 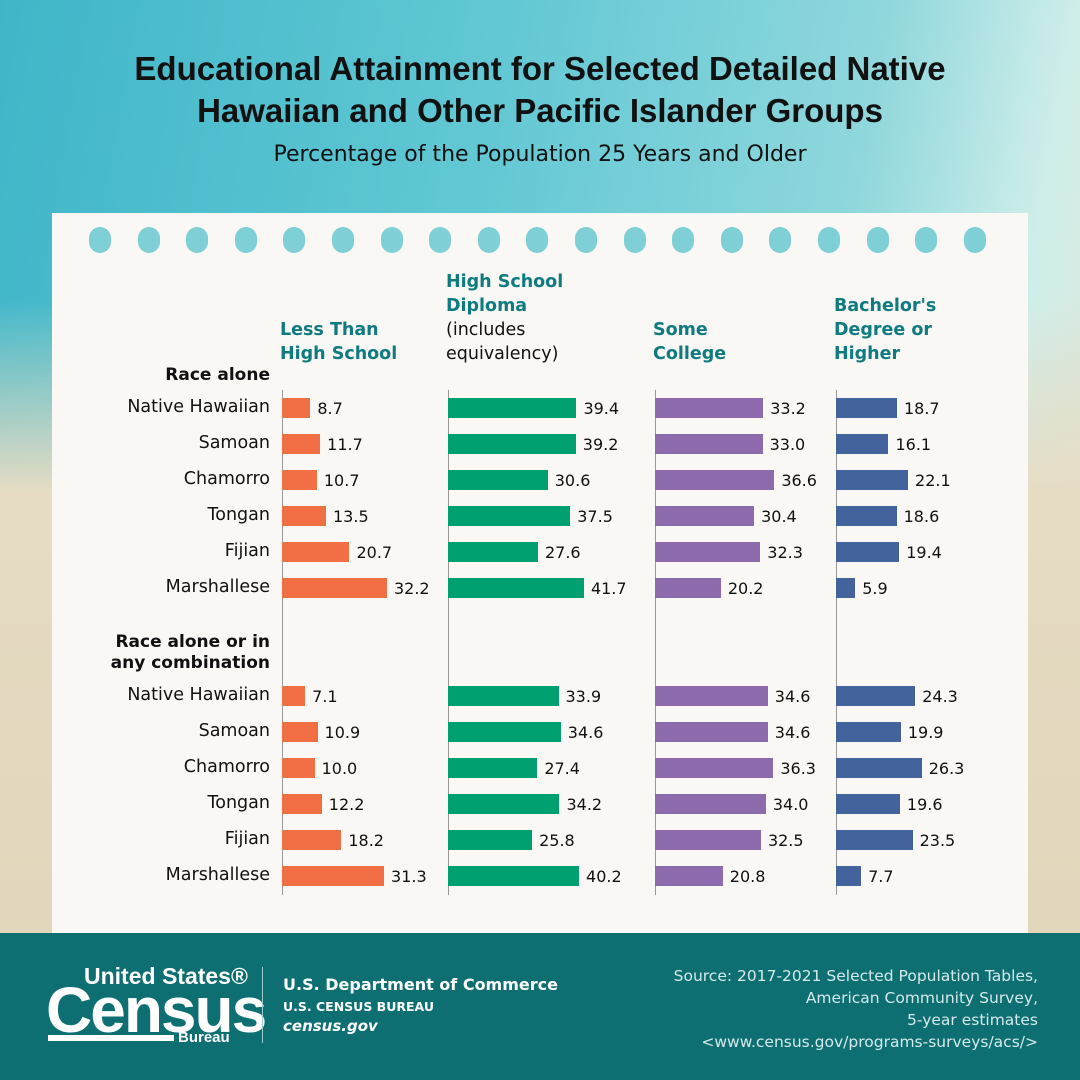 What do you see at coordinates (190, 652) in the screenshot?
I see `group-label: Race alone or in any combination` at bounding box center [190, 652].